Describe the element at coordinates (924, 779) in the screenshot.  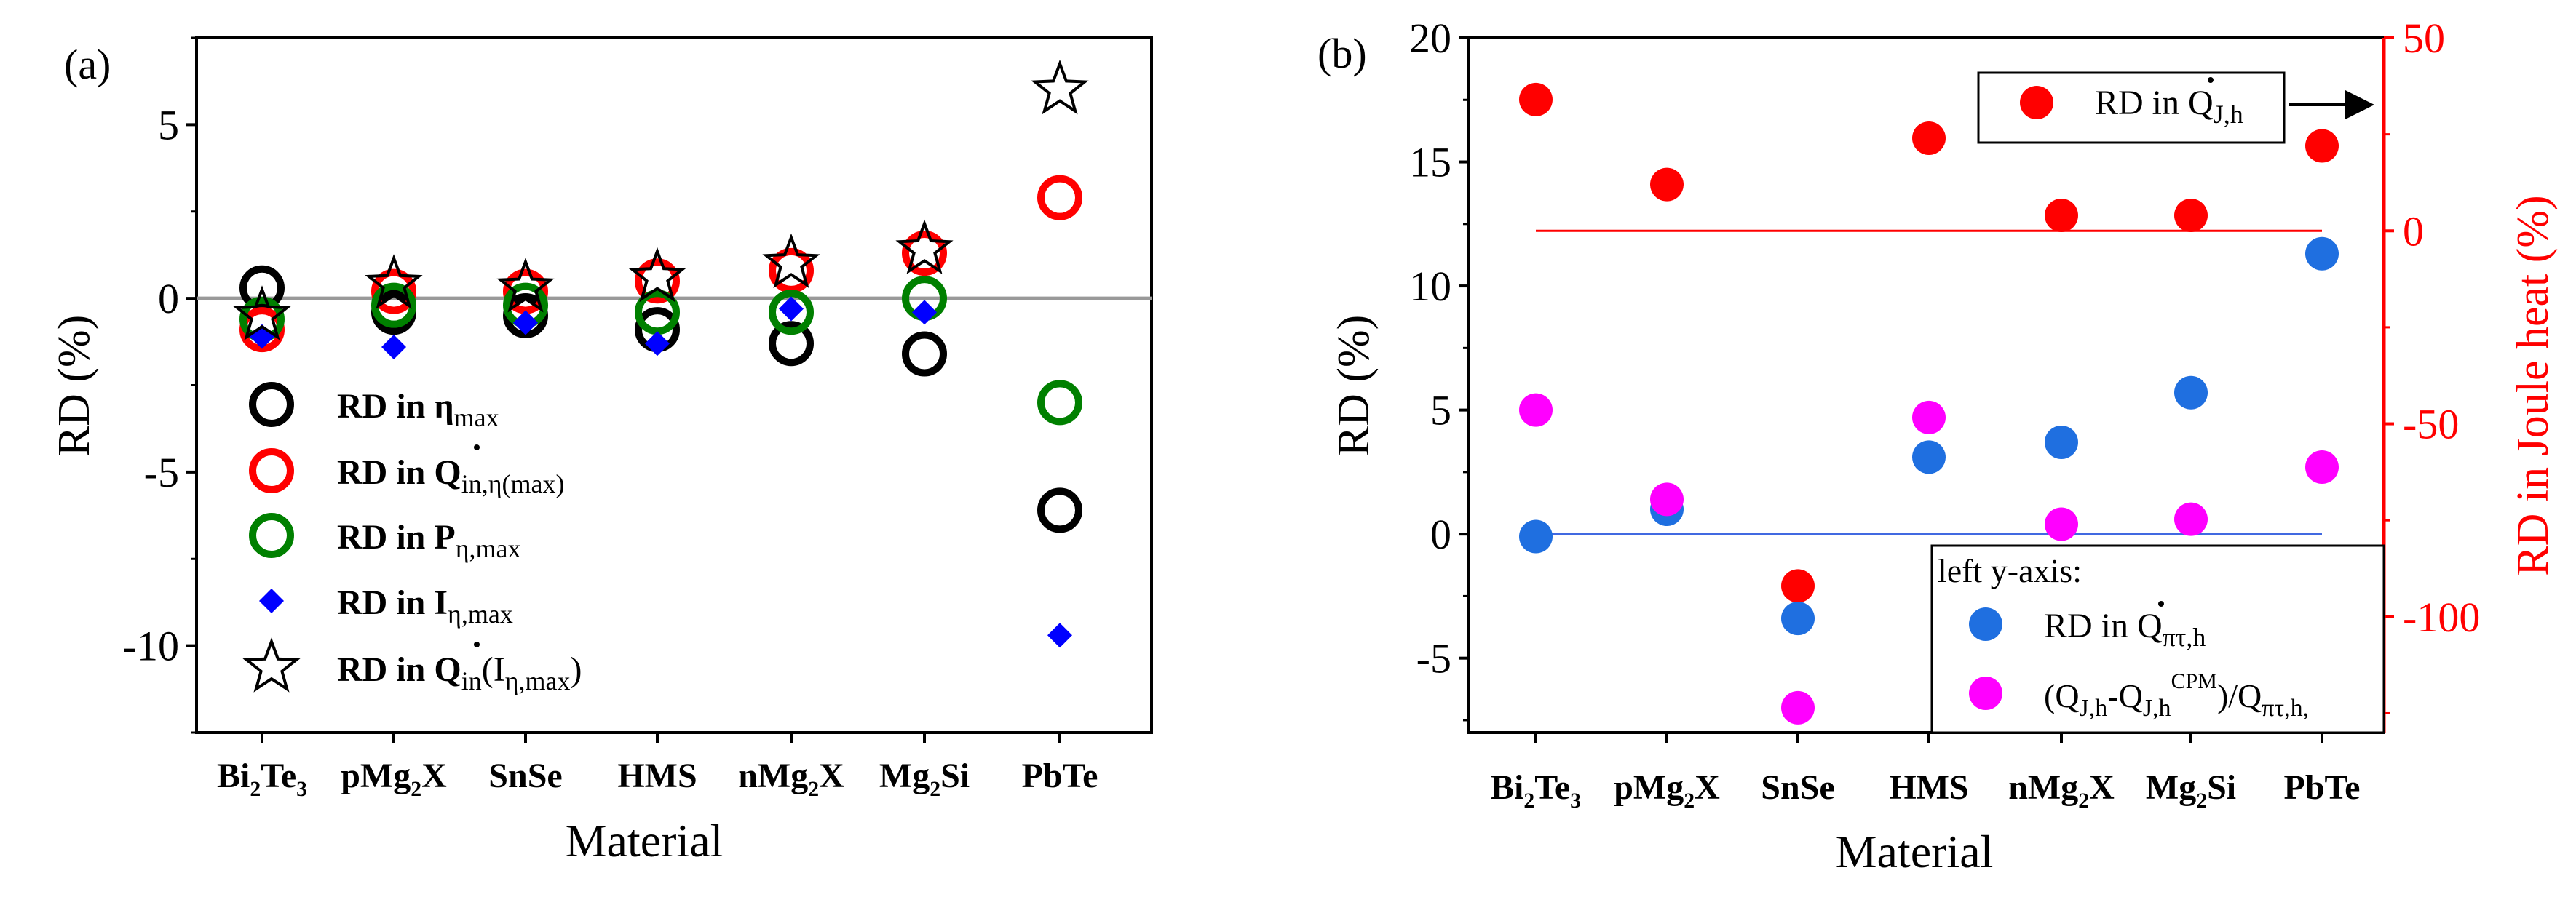
I see `panel-a-x-tick-label: Mg2Si` at that location.